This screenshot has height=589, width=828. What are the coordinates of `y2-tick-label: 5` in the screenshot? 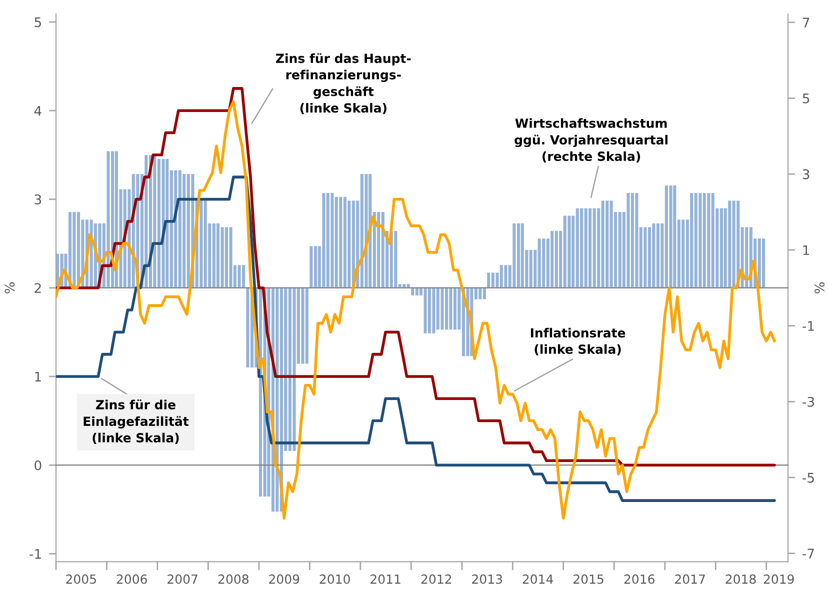 It's located at (806, 99).